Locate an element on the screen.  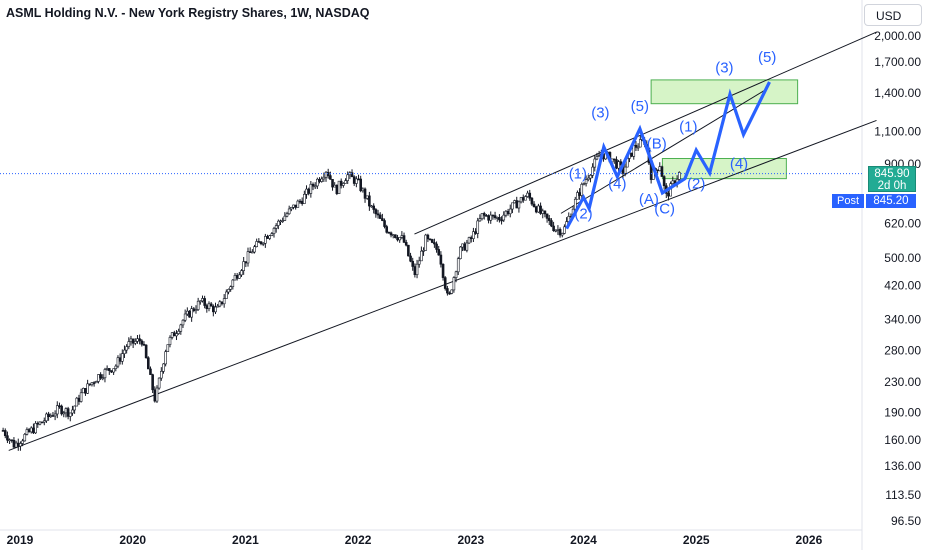
channel-line-inner-upper is located at coordinates (662, 152).